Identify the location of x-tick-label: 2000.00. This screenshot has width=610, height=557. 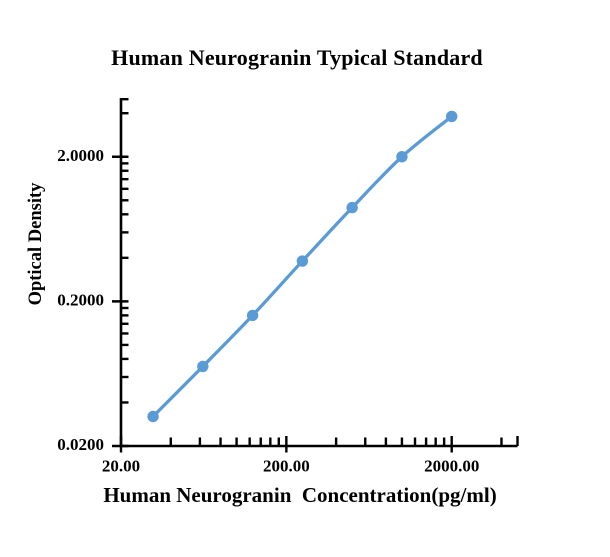
(451, 466).